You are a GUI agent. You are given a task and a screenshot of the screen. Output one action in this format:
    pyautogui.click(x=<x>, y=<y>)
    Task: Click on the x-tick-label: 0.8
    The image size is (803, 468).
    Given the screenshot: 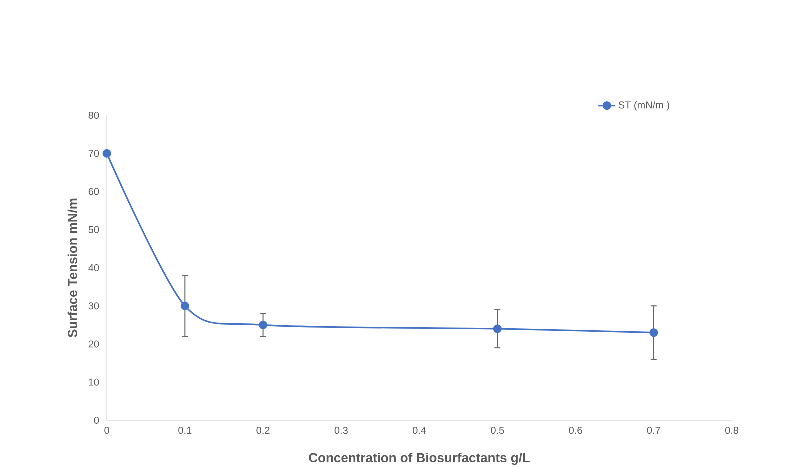 What is the action you would take?
    pyautogui.click(x=732, y=430)
    